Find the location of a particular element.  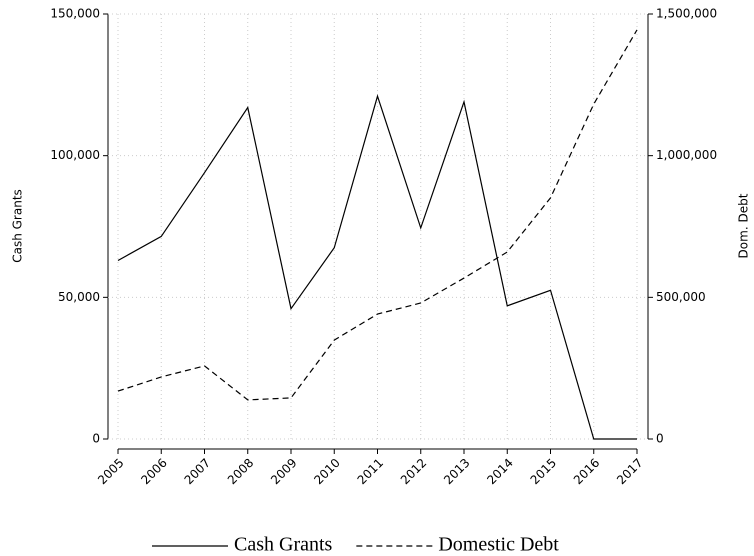

x-tick-label: 2015 is located at coordinates (543, 471).